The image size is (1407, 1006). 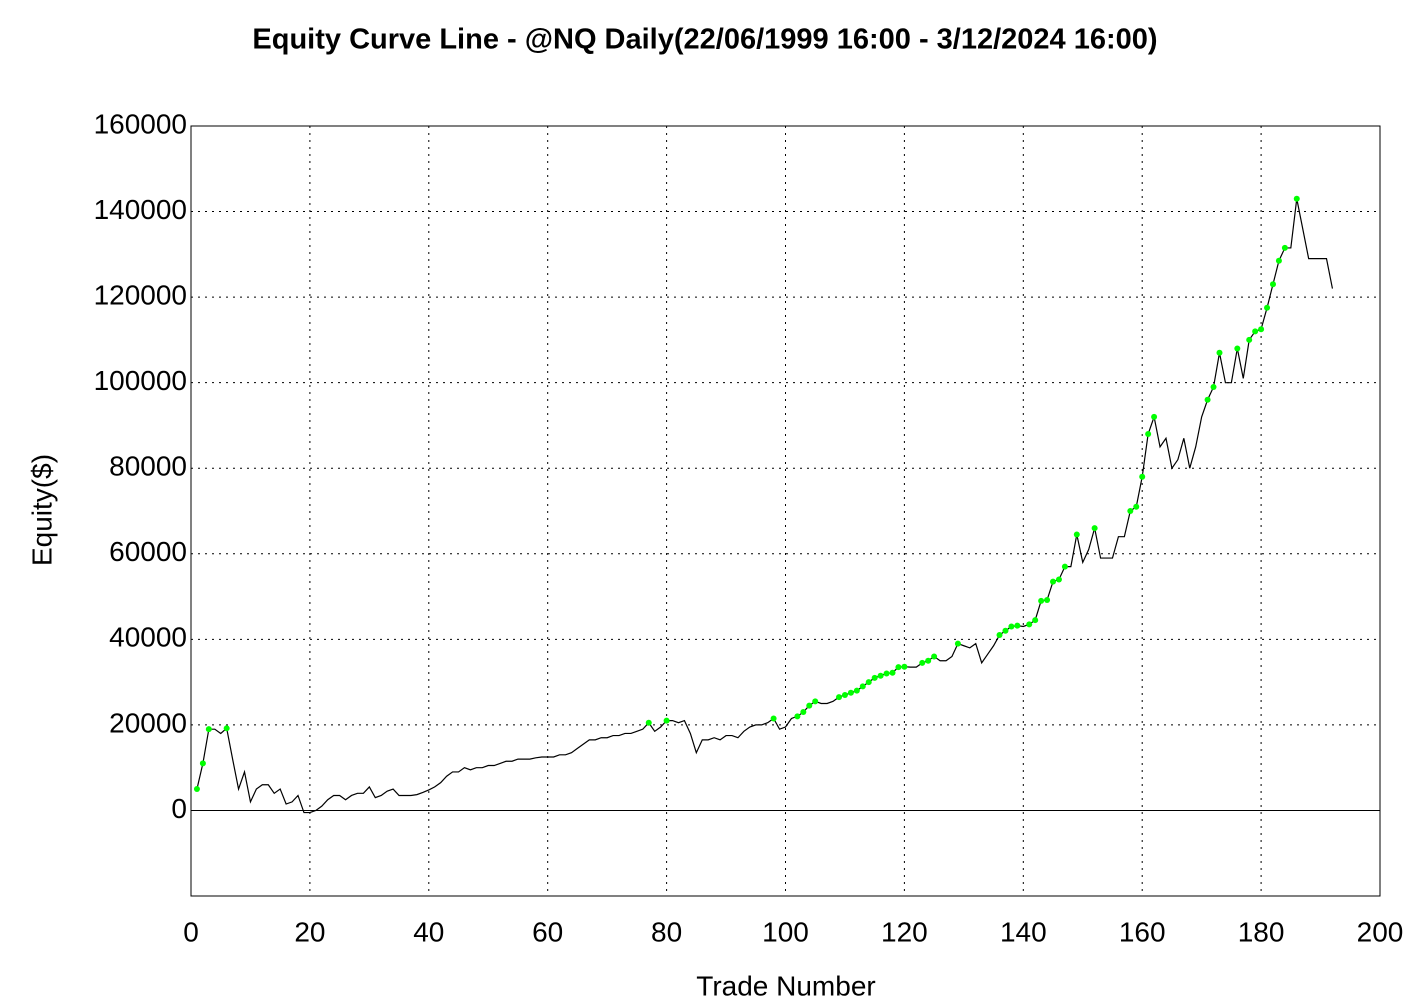 I want to click on y-tick-label: 20000, so click(x=148, y=722).